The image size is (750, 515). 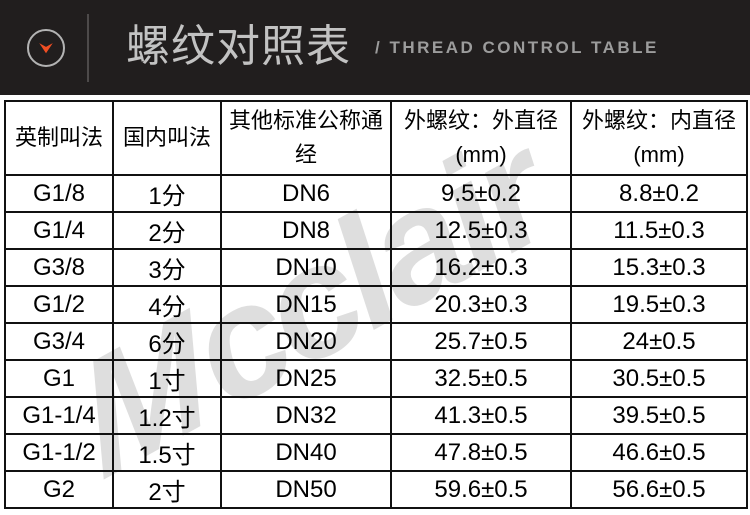 I want to click on table-cell: 56.6±0.5, so click(x=659, y=489).